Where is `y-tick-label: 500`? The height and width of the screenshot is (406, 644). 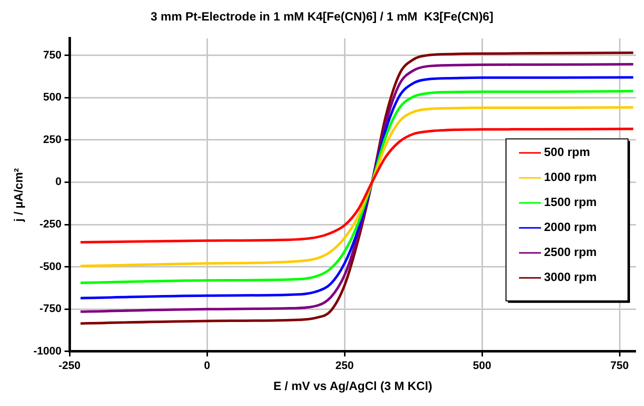
y-tick-label: 500 is located at coordinates (52, 98).